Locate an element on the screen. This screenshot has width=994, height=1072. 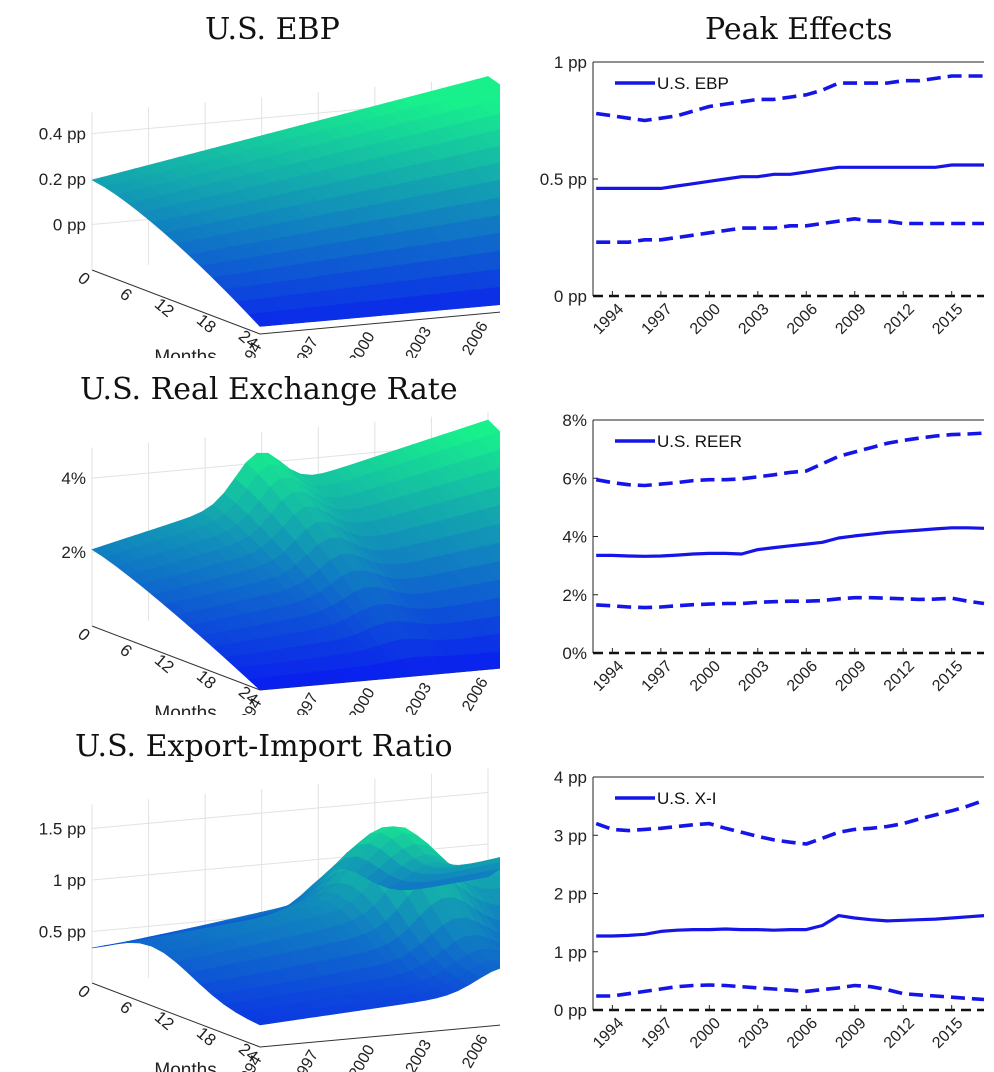
y-tick-label: 2 pp is located at coordinates (570, 894).